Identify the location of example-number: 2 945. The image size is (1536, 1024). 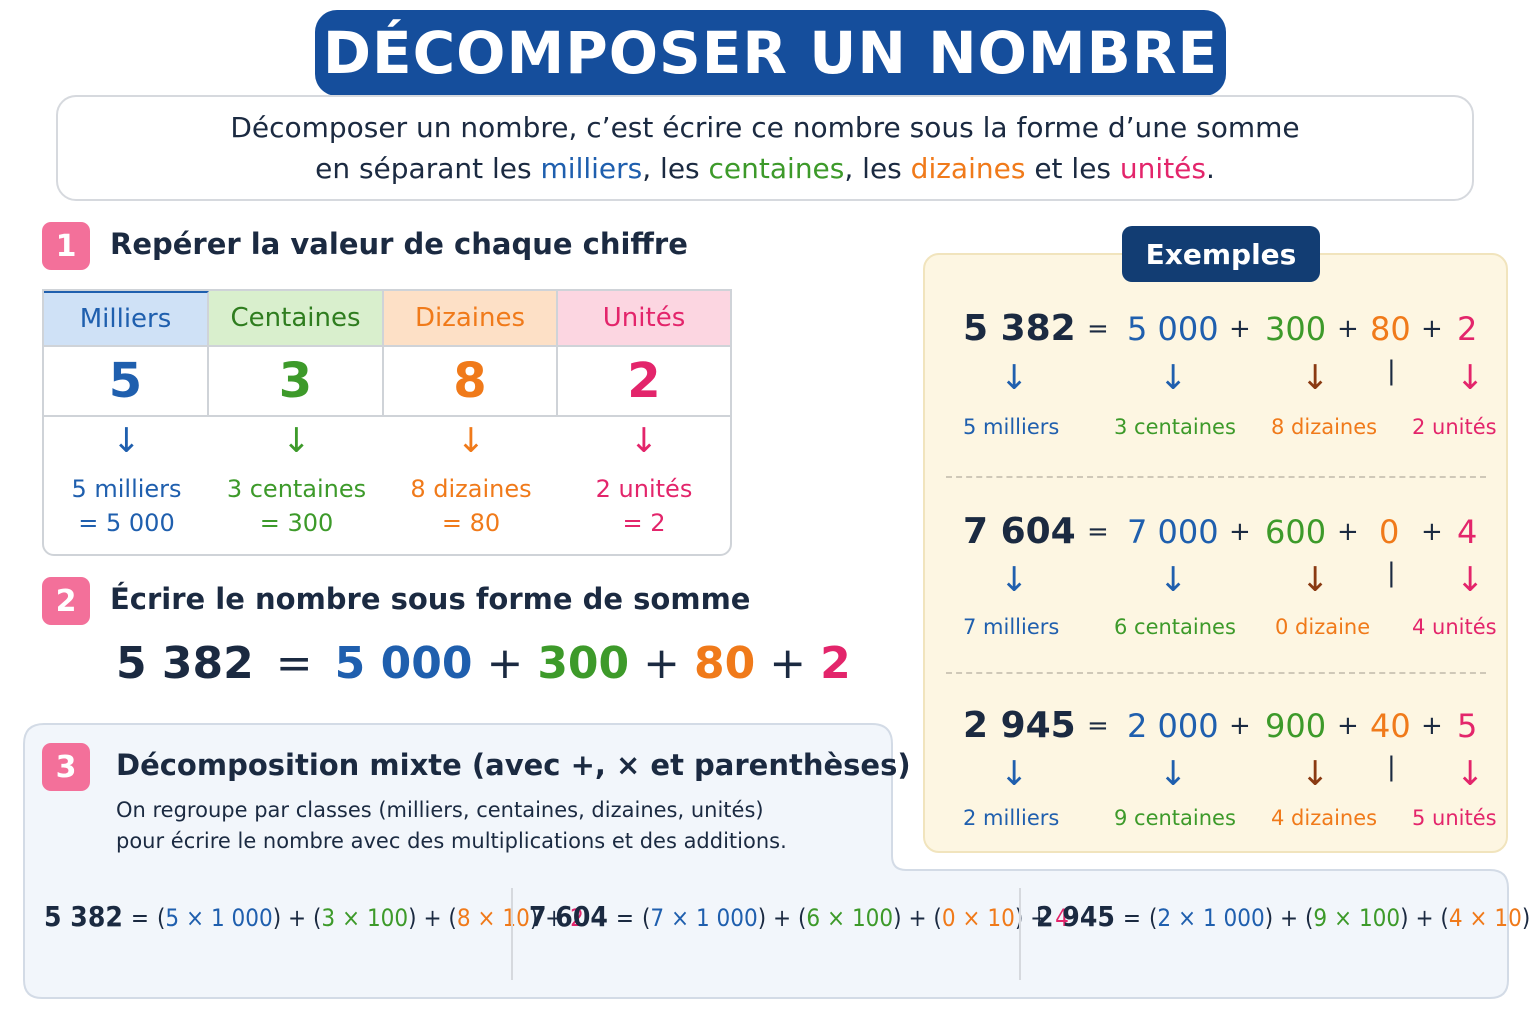
(1019, 725).